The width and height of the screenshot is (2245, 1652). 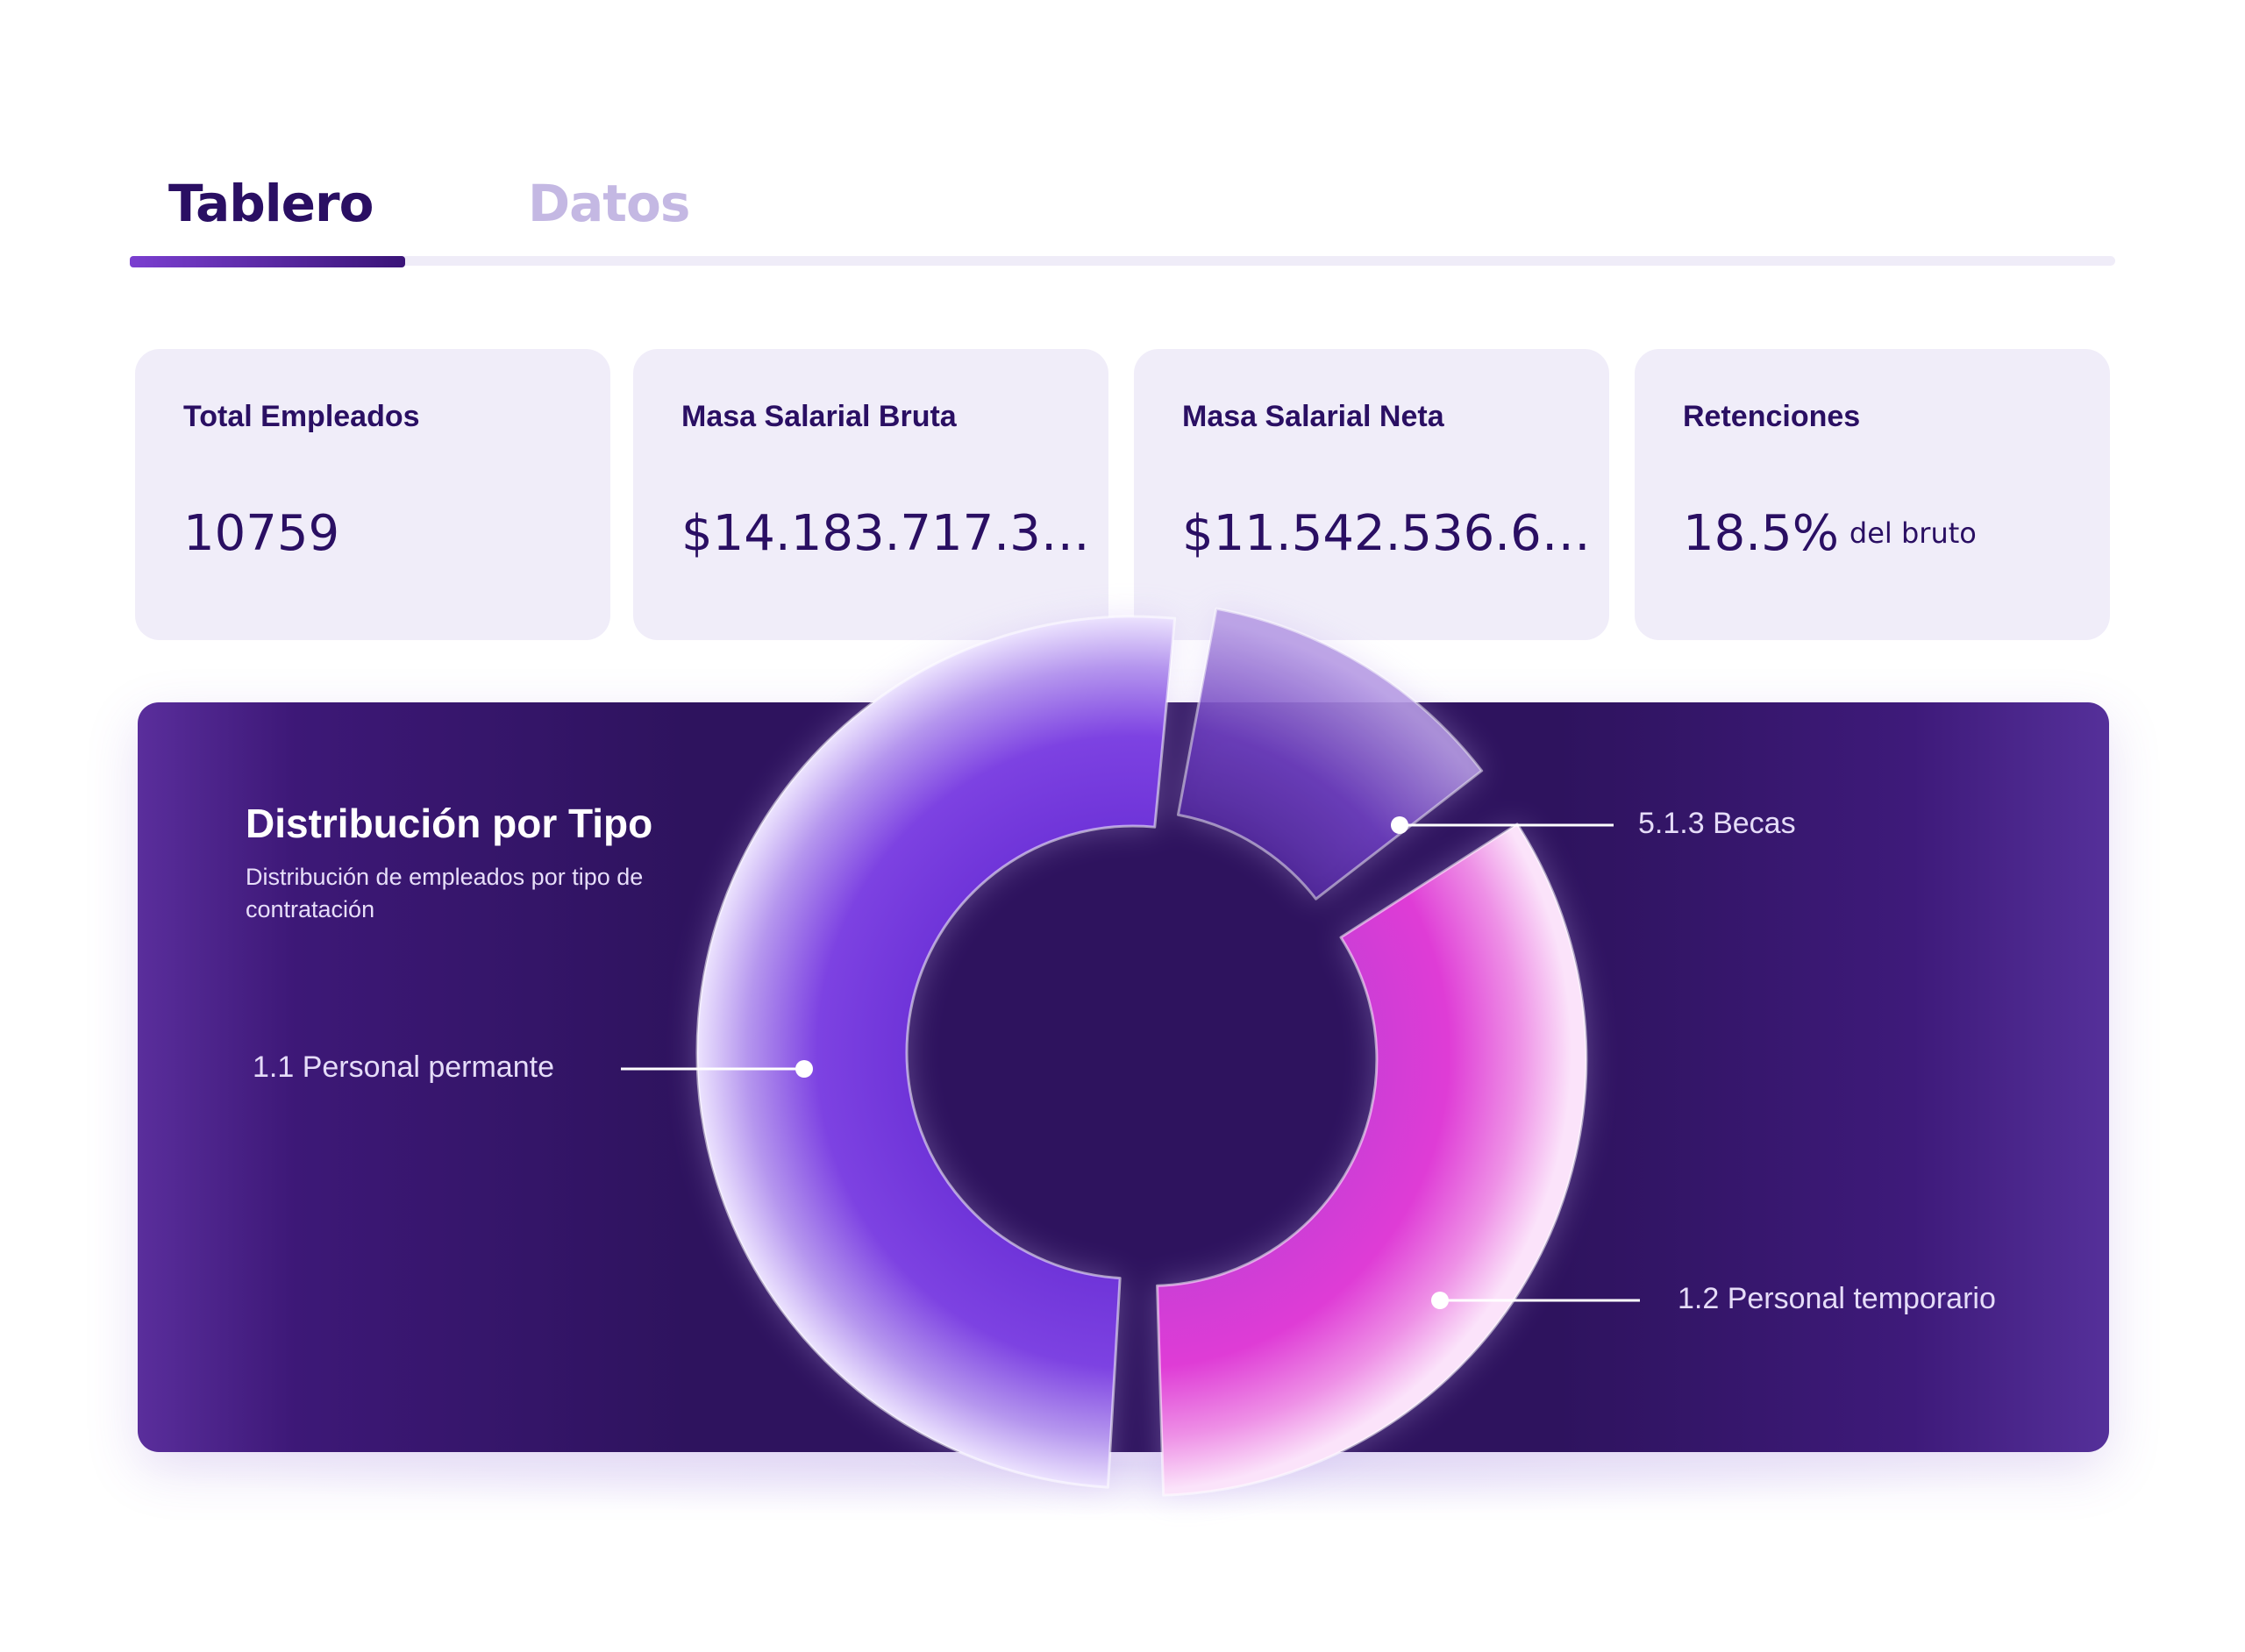 I want to click on callout-dot-personal-permanente, so click(x=804, y=1069).